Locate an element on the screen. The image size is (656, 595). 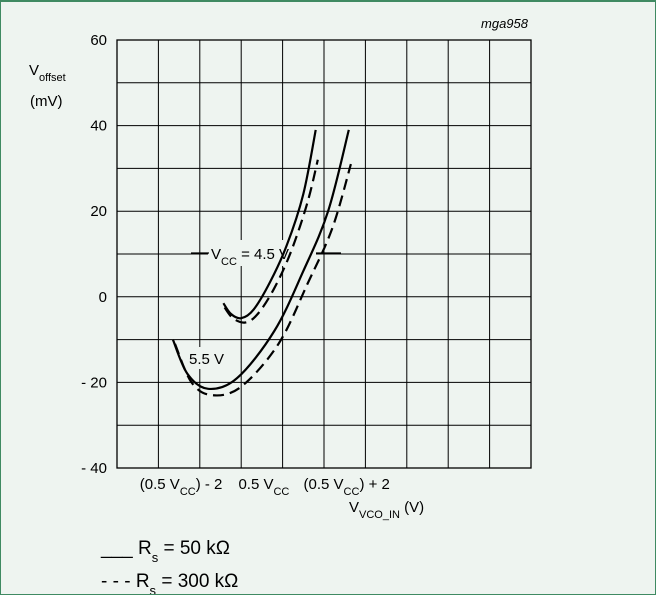
legend-entry-solid: ___ Rs = 50 kΩ is located at coordinates (165, 551).